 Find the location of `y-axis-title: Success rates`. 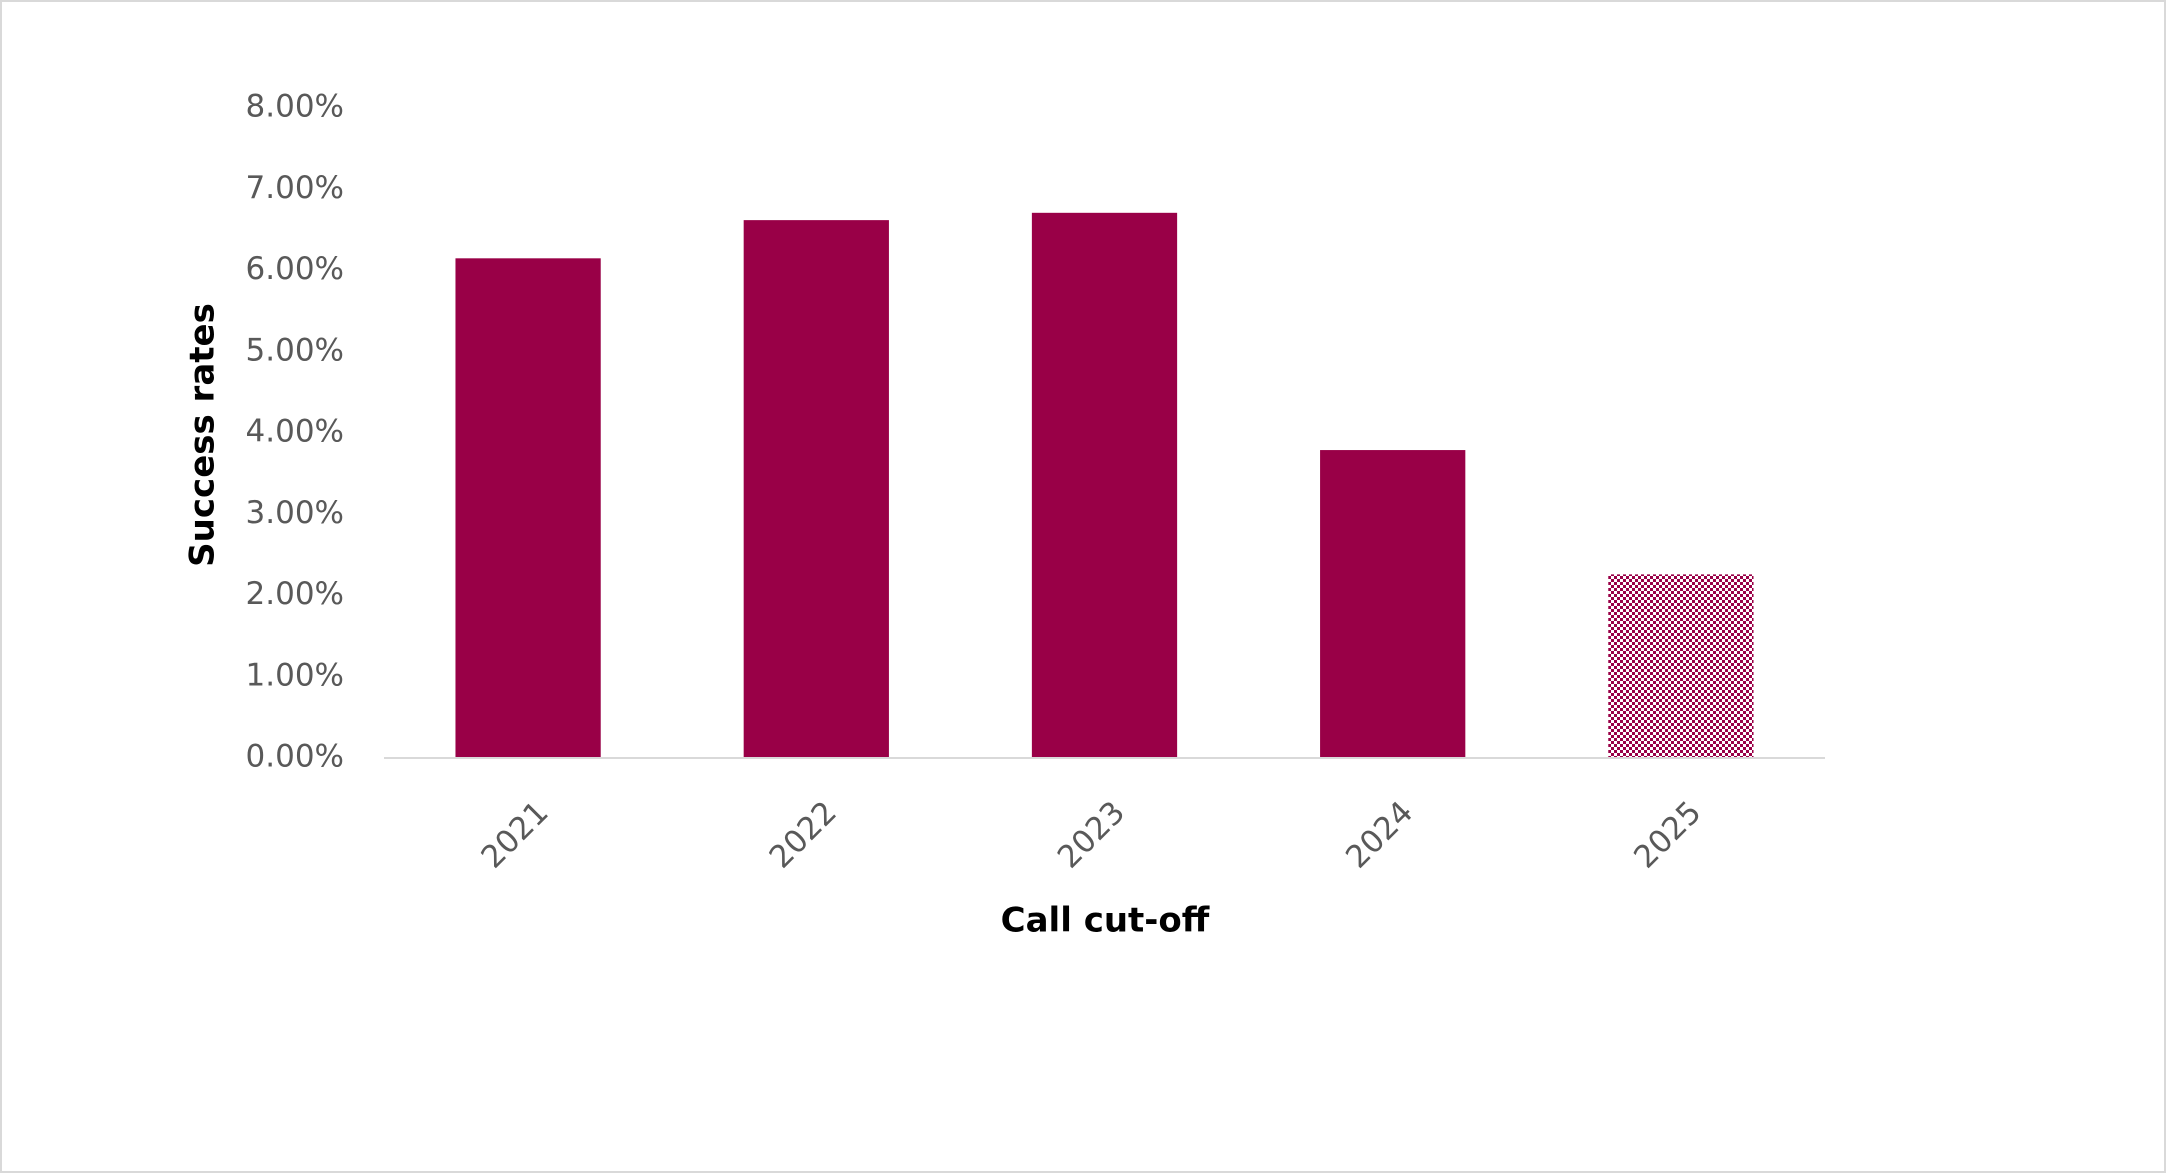

y-axis-title: Success rates is located at coordinates (203, 435).